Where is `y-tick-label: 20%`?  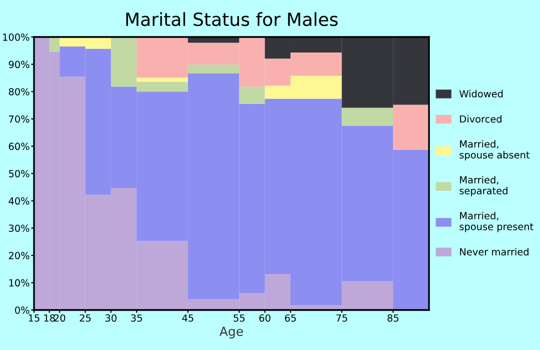 y-tick-label: 20% is located at coordinates (19, 256).